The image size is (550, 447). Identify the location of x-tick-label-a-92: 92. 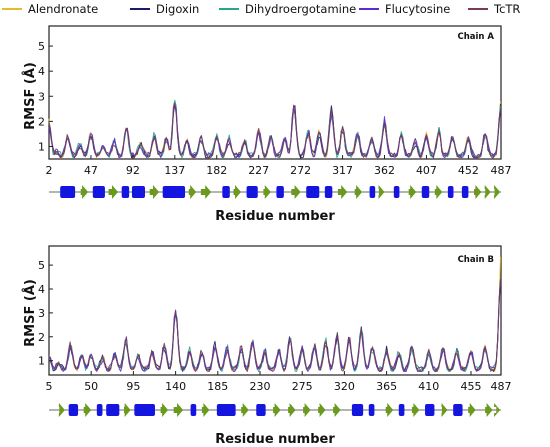
(133, 170).